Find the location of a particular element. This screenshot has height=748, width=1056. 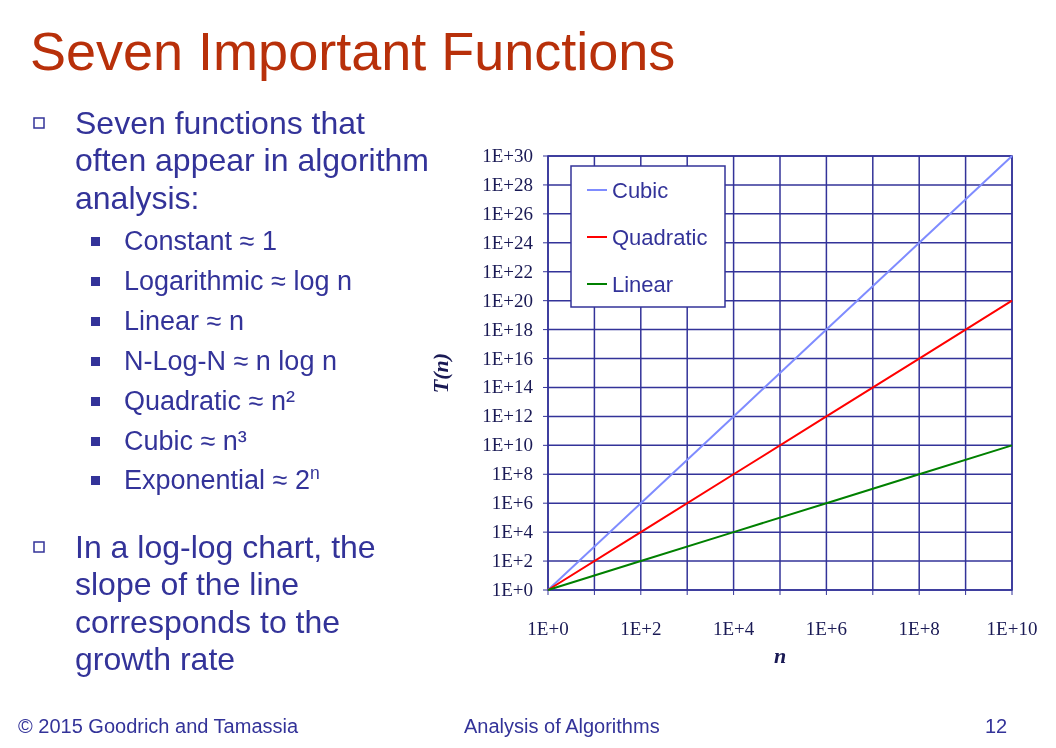

y-tick-label: 1E+28 is located at coordinates (507, 184).